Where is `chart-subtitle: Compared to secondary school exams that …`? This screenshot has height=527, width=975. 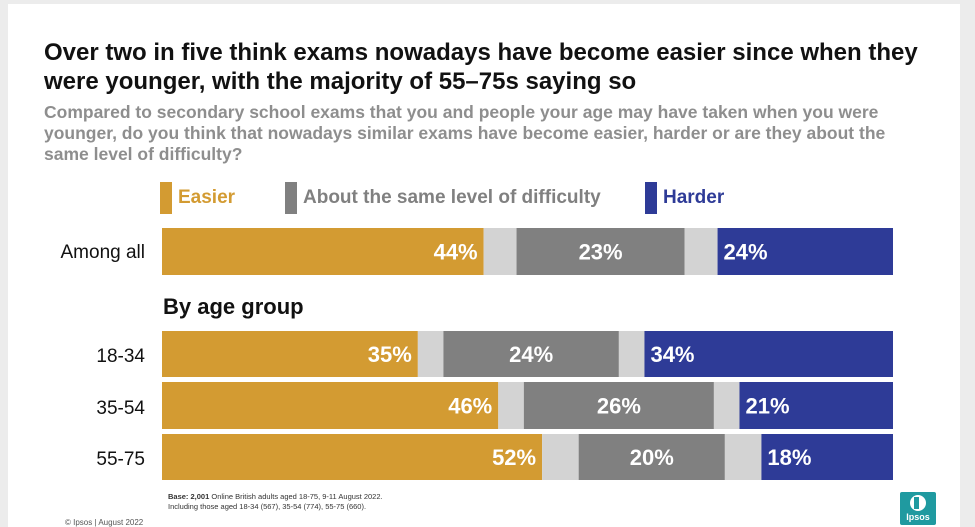 chart-subtitle: Compared to secondary school exams that … is located at coordinates (465, 133).